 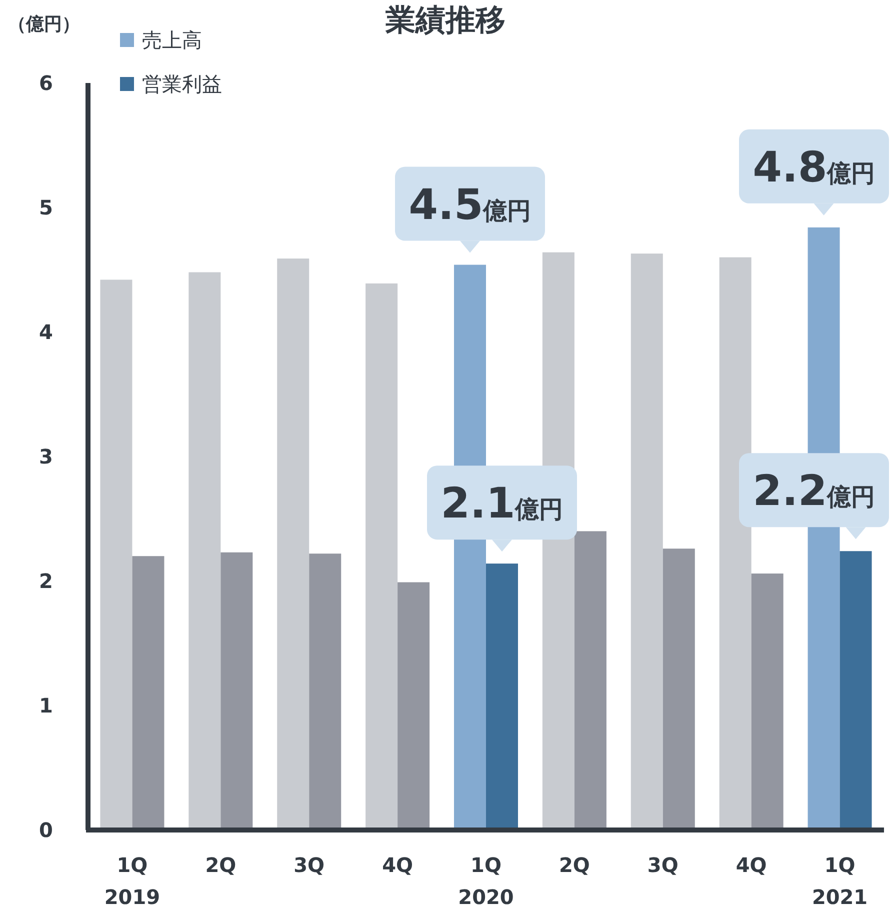 I want to click on label: 4.5億円, so click(x=470, y=209).